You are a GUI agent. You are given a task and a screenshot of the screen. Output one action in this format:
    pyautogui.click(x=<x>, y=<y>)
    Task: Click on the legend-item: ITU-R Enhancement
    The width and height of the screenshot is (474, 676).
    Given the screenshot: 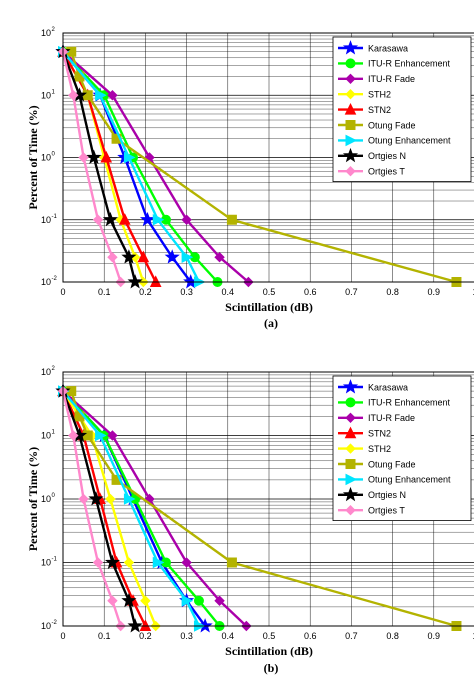 What is the action you would take?
    pyautogui.click(x=394, y=63)
    